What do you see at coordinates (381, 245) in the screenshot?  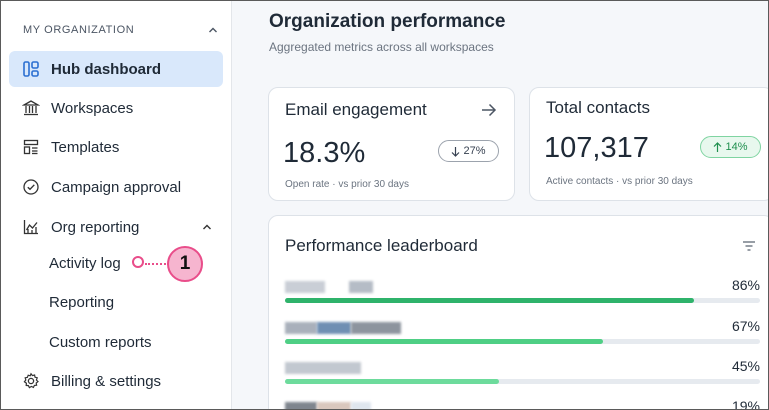 I see `card-title: Performance leaderboard` at bounding box center [381, 245].